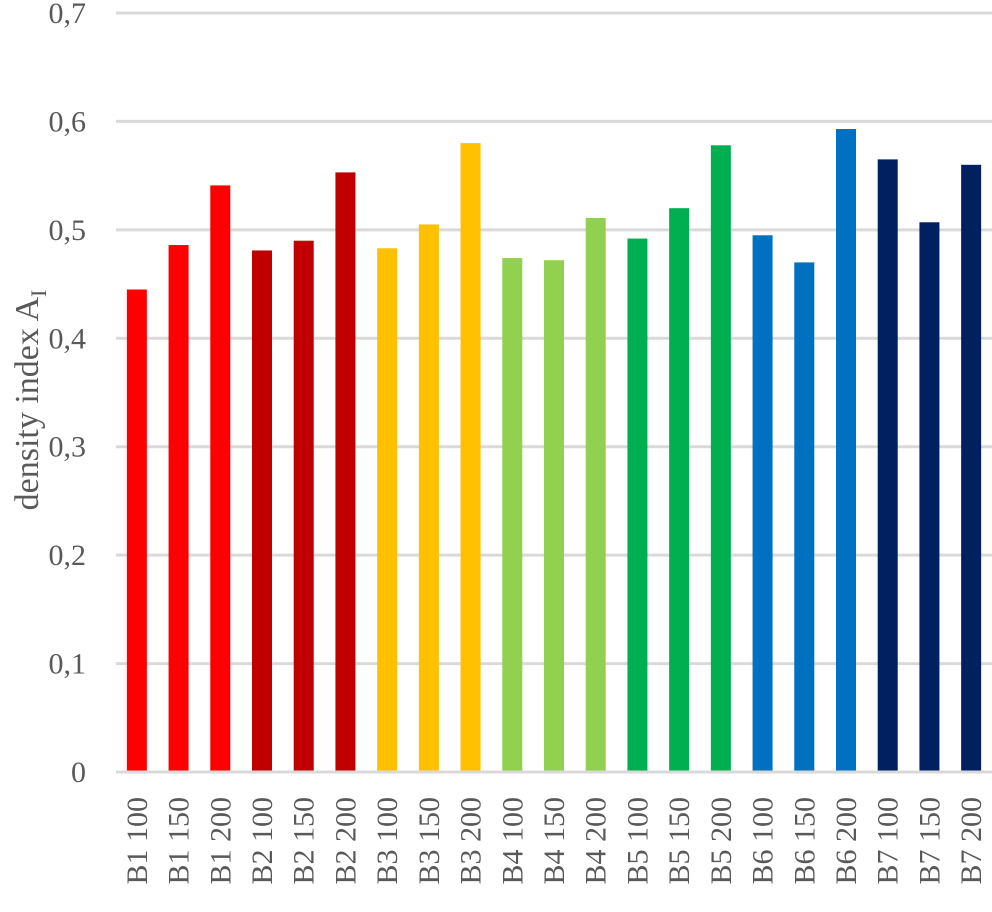 This screenshot has height=912, width=992. I want to click on y-axis-title-subscript: I, so click(38, 293).